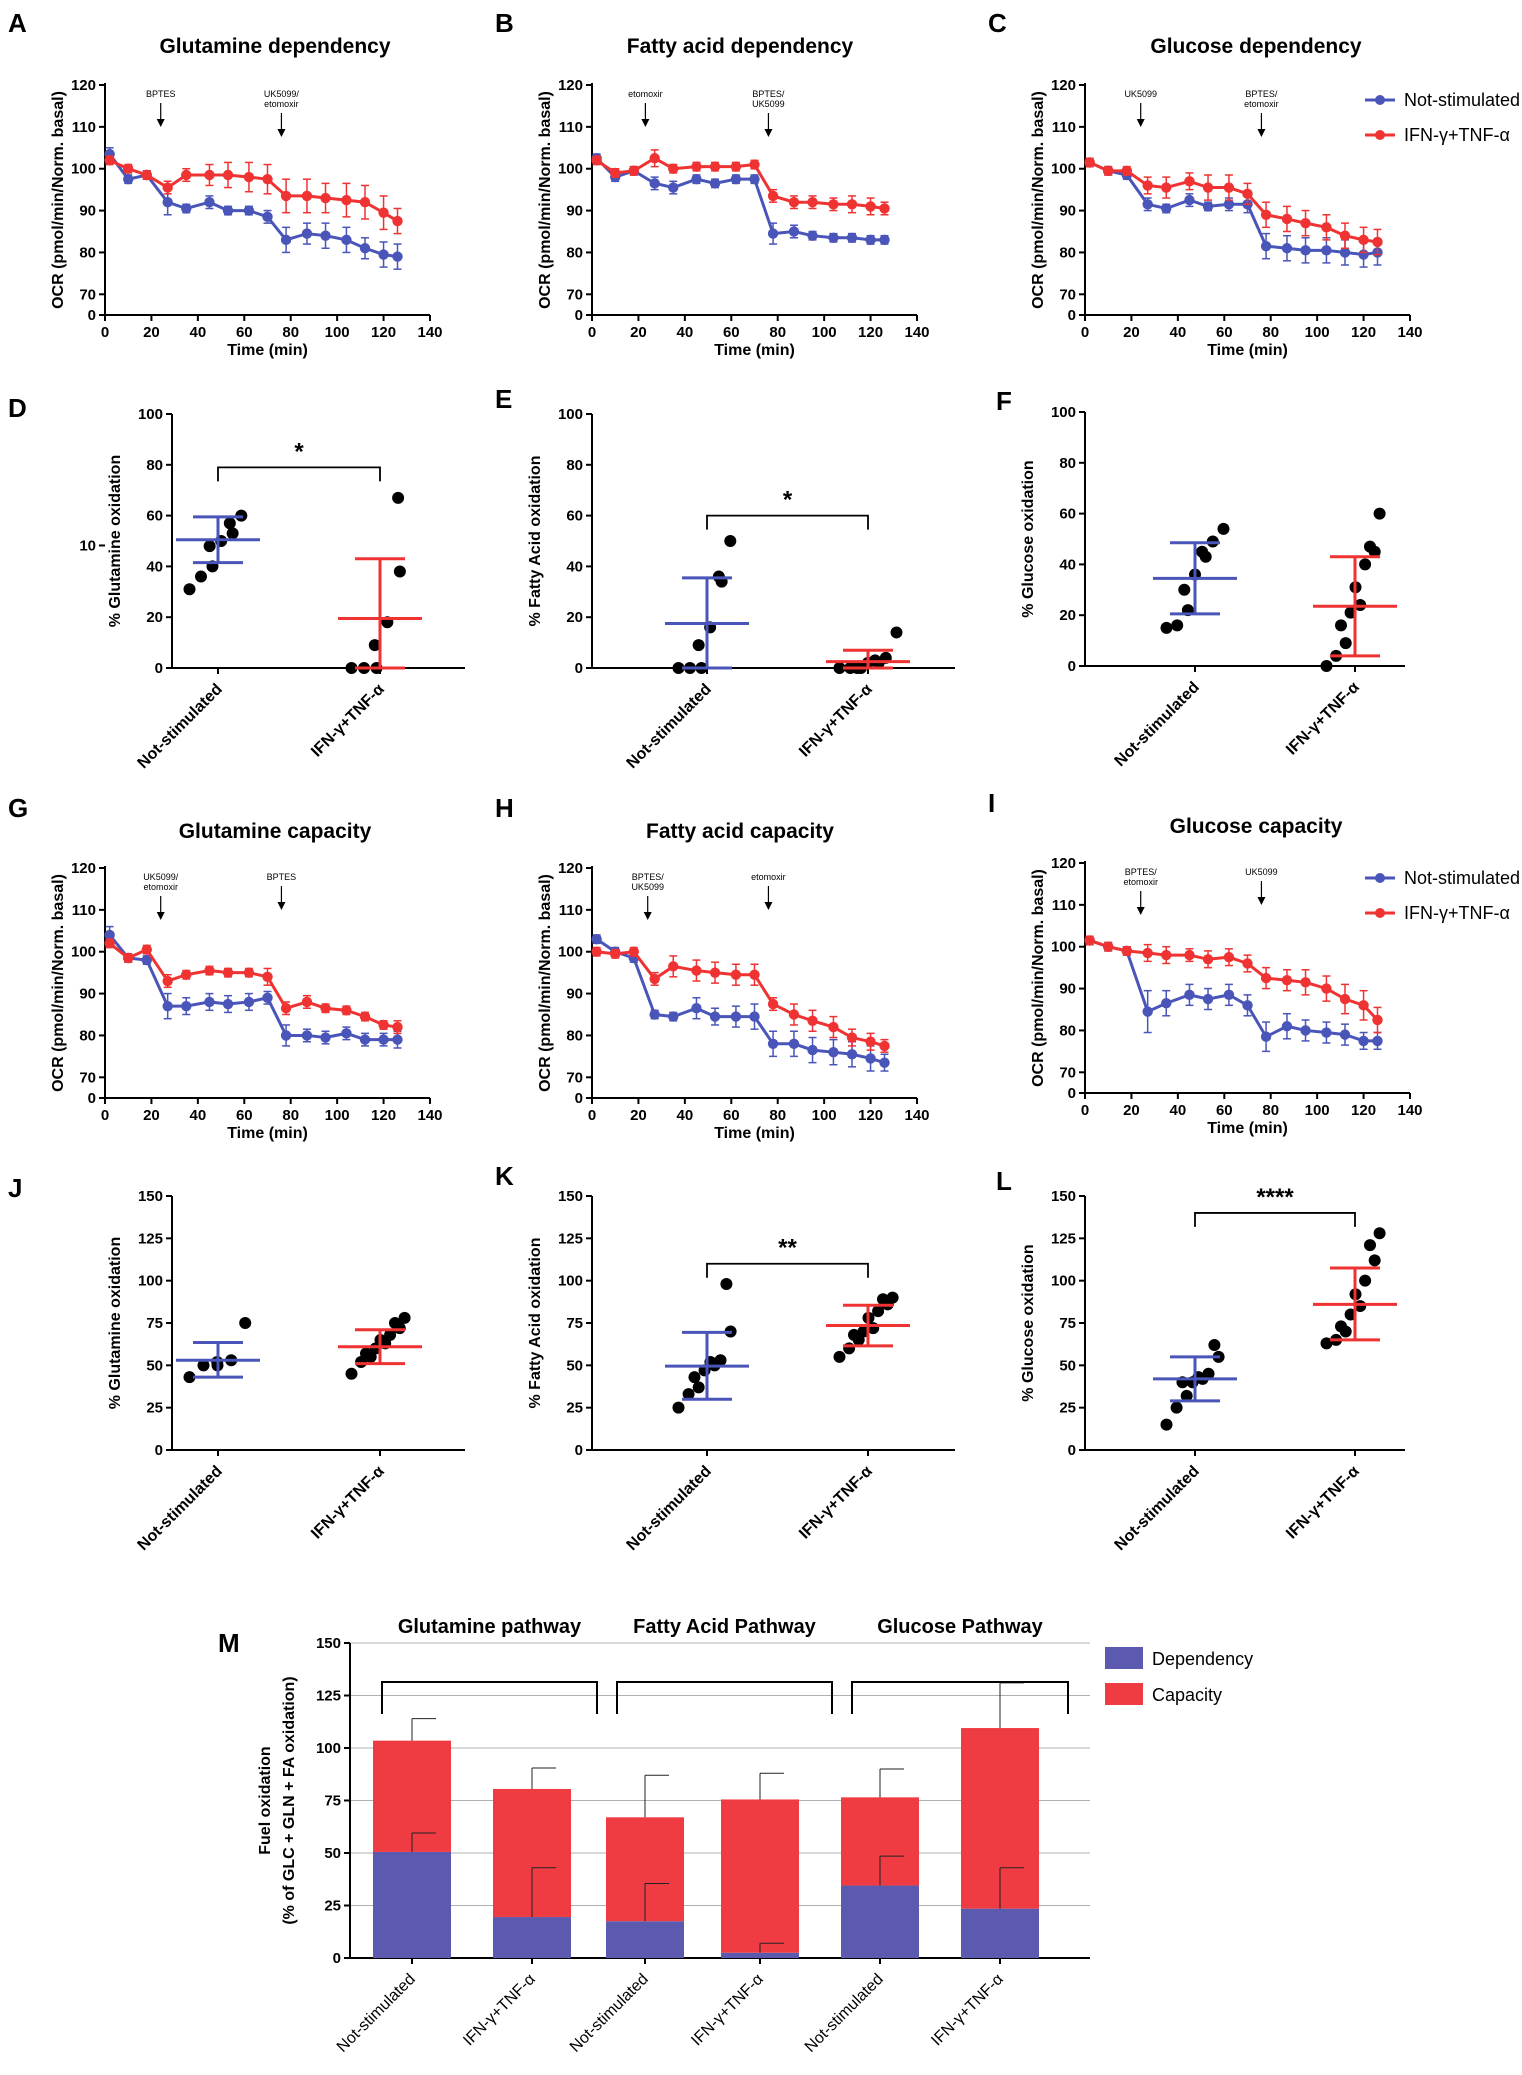 This screenshot has width=1522, height=2075. I want to click on significance-label: *, so click(299, 451).